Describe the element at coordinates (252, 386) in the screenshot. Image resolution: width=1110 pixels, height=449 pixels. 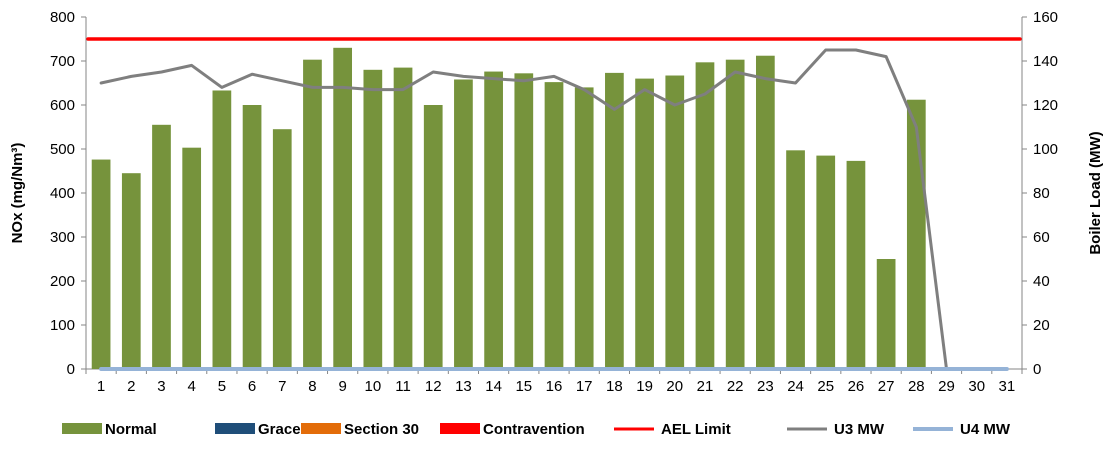
I see `x-tick-label: 6` at that location.